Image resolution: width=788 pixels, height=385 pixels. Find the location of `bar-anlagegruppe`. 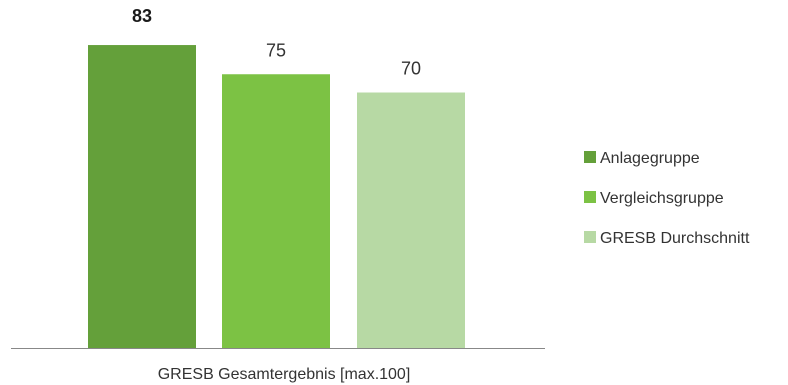

bar-anlagegruppe is located at coordinates (142, 197).